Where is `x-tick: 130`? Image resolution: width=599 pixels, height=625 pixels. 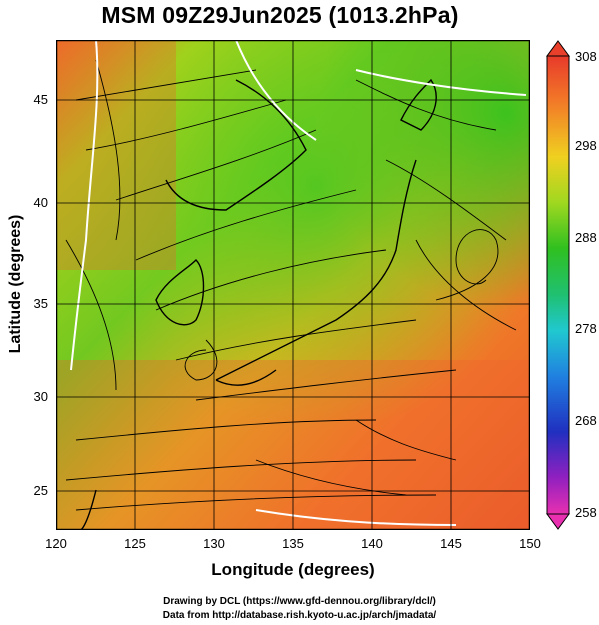
x-tick: 130 is located at coordinates (214, 543).